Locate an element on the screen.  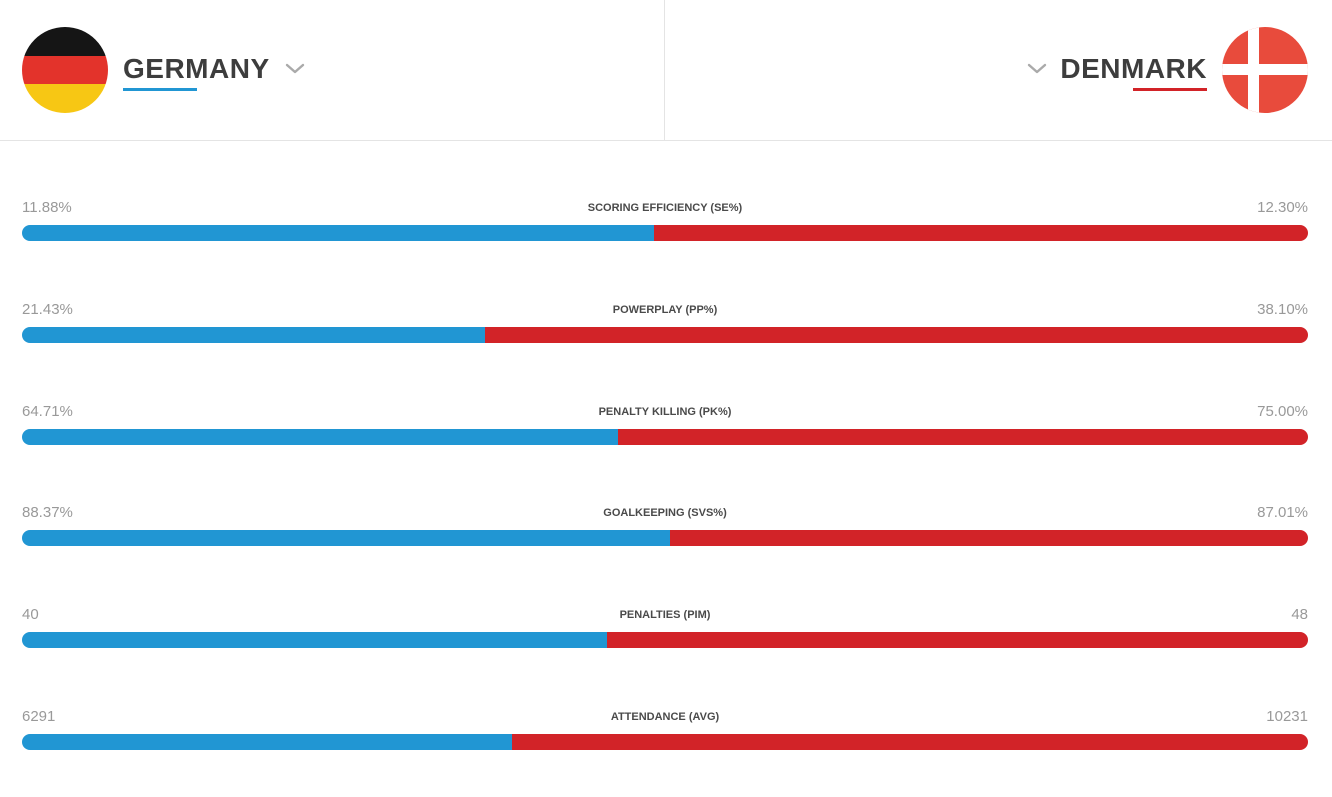
home-stat-value: 40 is located at coordinates (30, 614).